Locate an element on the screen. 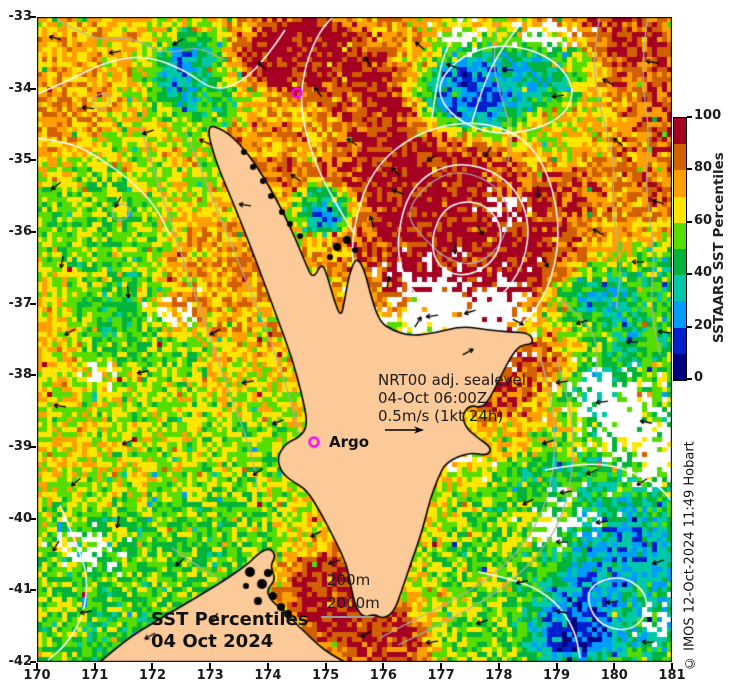 The image size is (735, 695). x-tick-label: 181 is located at coordinates (672, 675).